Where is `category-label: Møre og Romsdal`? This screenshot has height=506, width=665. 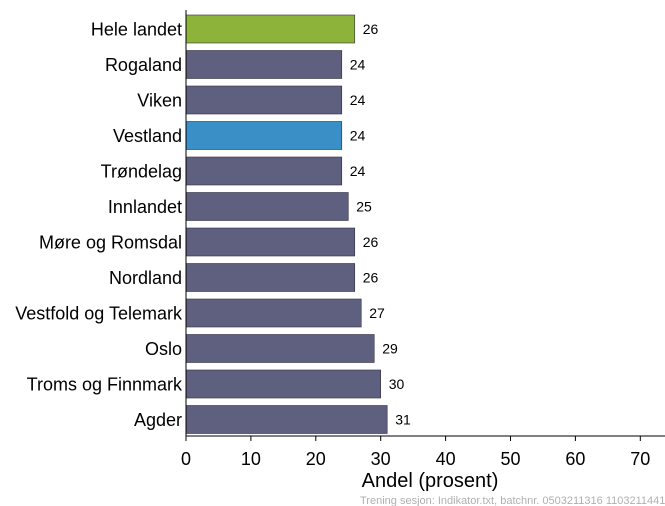 category-label: Møre og Romsdal is located at coordinates (110, 243).